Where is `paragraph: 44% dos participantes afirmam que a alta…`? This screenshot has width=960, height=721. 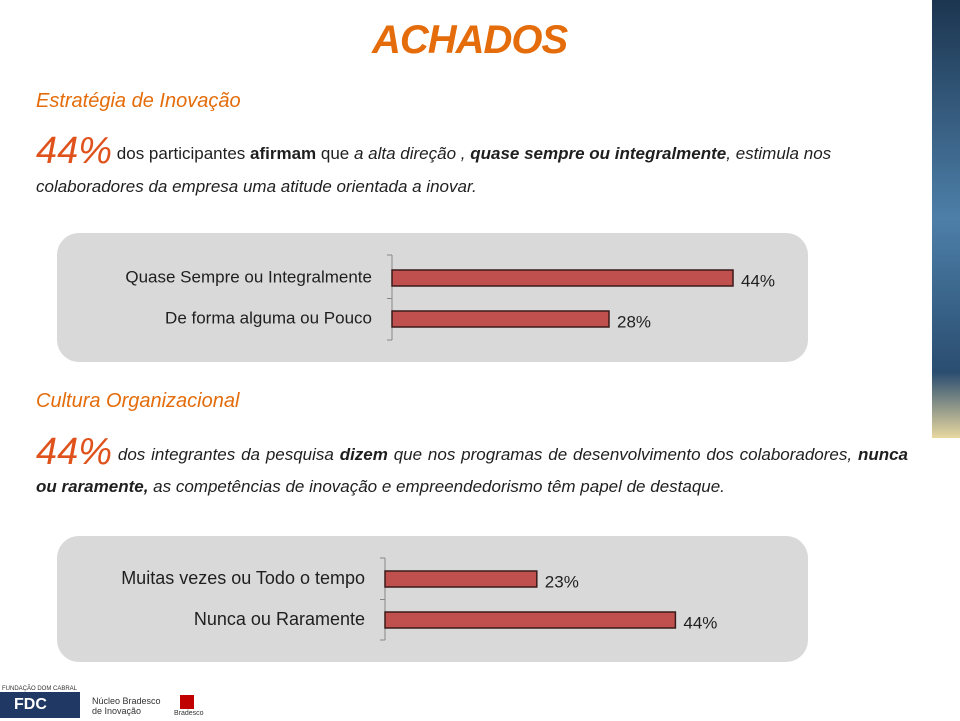
paragraph: 44% dos participantes afirmam que a alta… is located at coordinates (476, 167).